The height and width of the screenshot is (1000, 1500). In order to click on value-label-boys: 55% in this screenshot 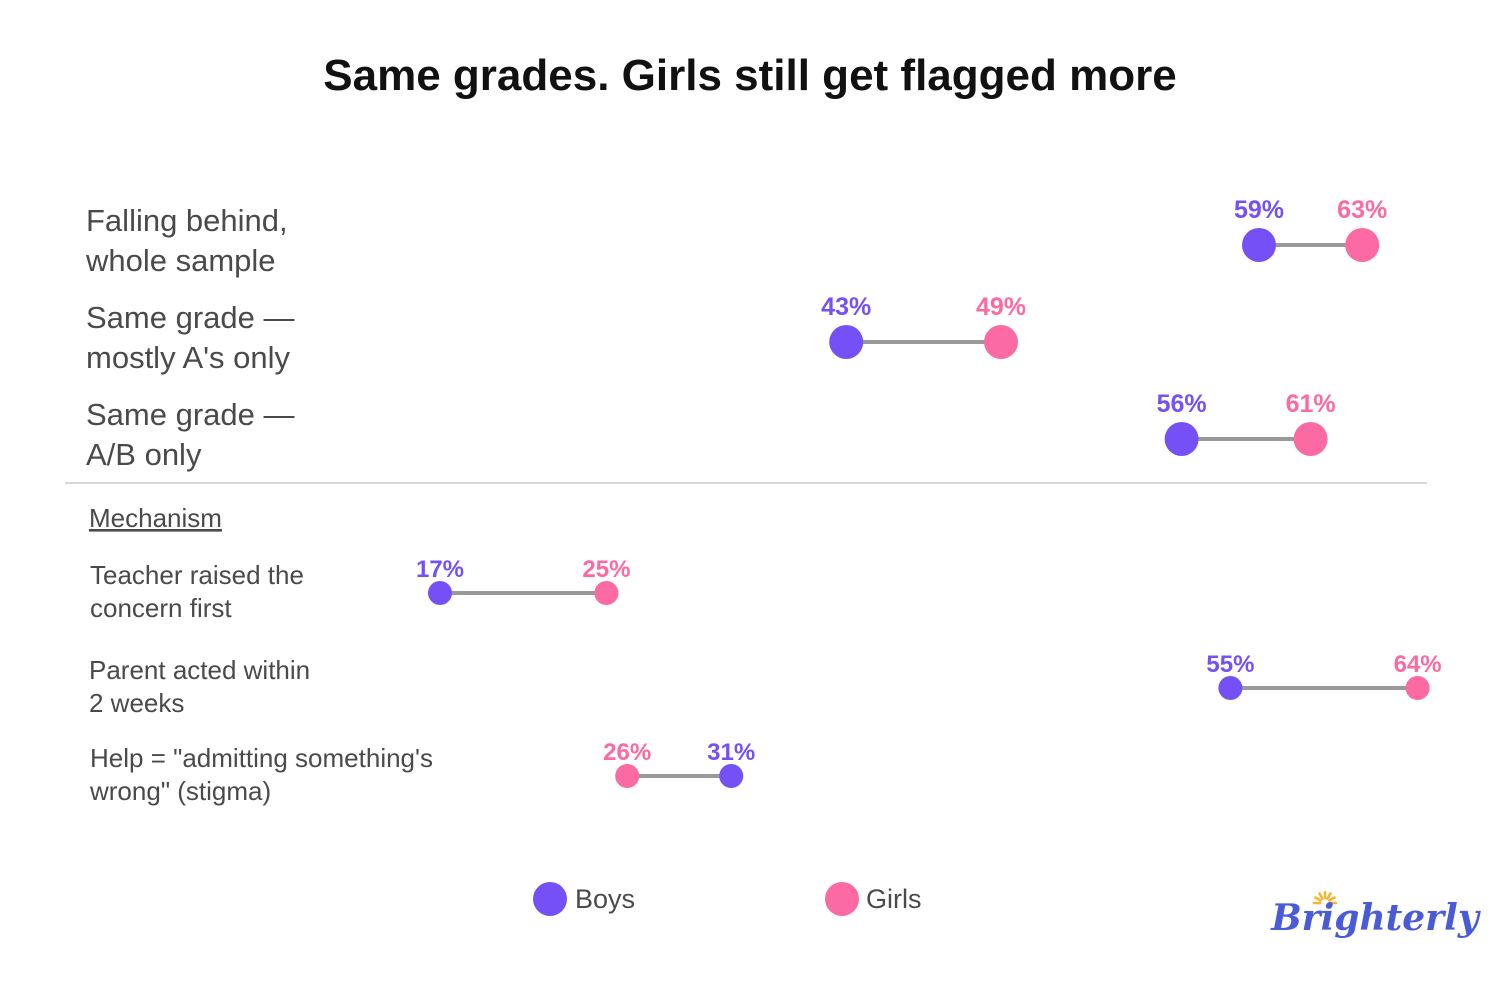, I will do `click(1230, 664)`.